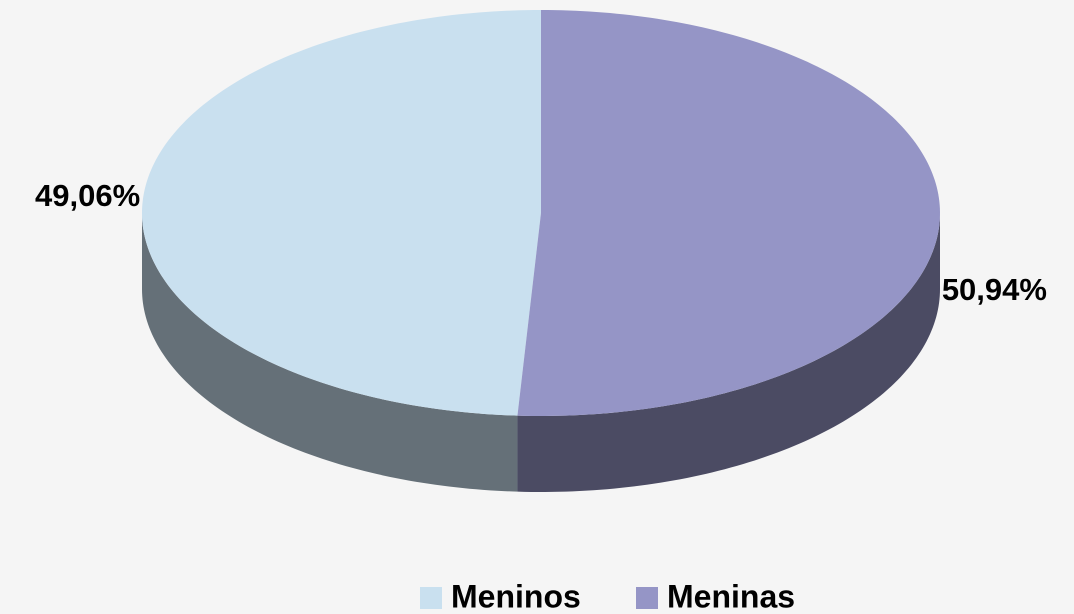 The image size is (1074, 614). What do you see at coordinates (994, 289) in the screenshot?
I see `data-label: 50,94%` at bounding box center [994, 289].